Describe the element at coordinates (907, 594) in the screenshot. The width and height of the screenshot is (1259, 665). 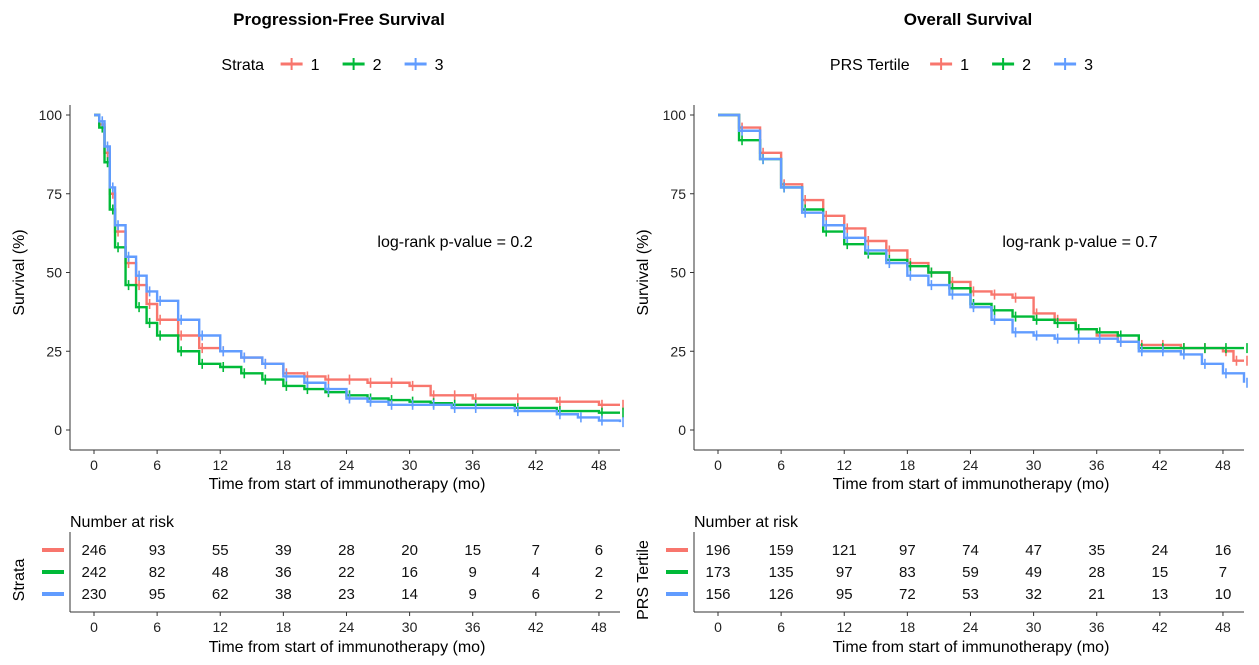
I see `risk-cell: 72` at that location.